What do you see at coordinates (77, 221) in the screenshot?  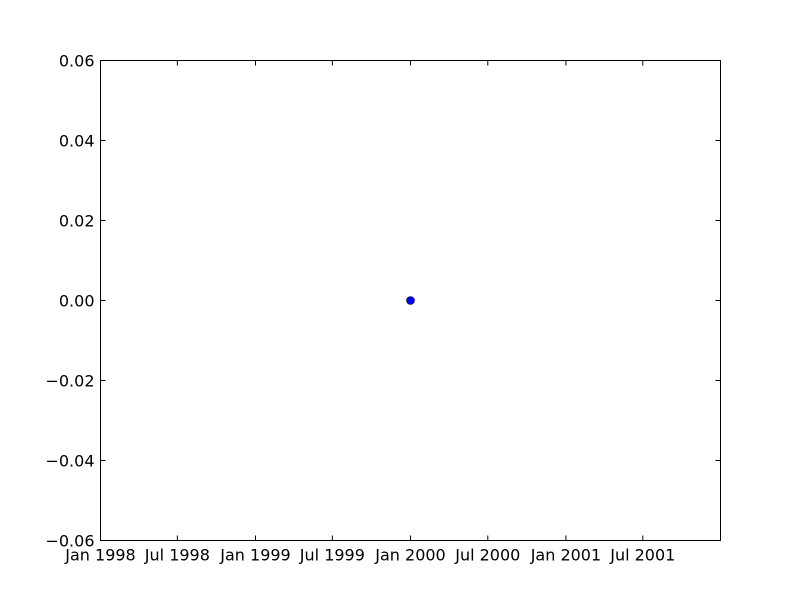 I see `y-tick-label: 0.02` at bounding box center [77, 221].